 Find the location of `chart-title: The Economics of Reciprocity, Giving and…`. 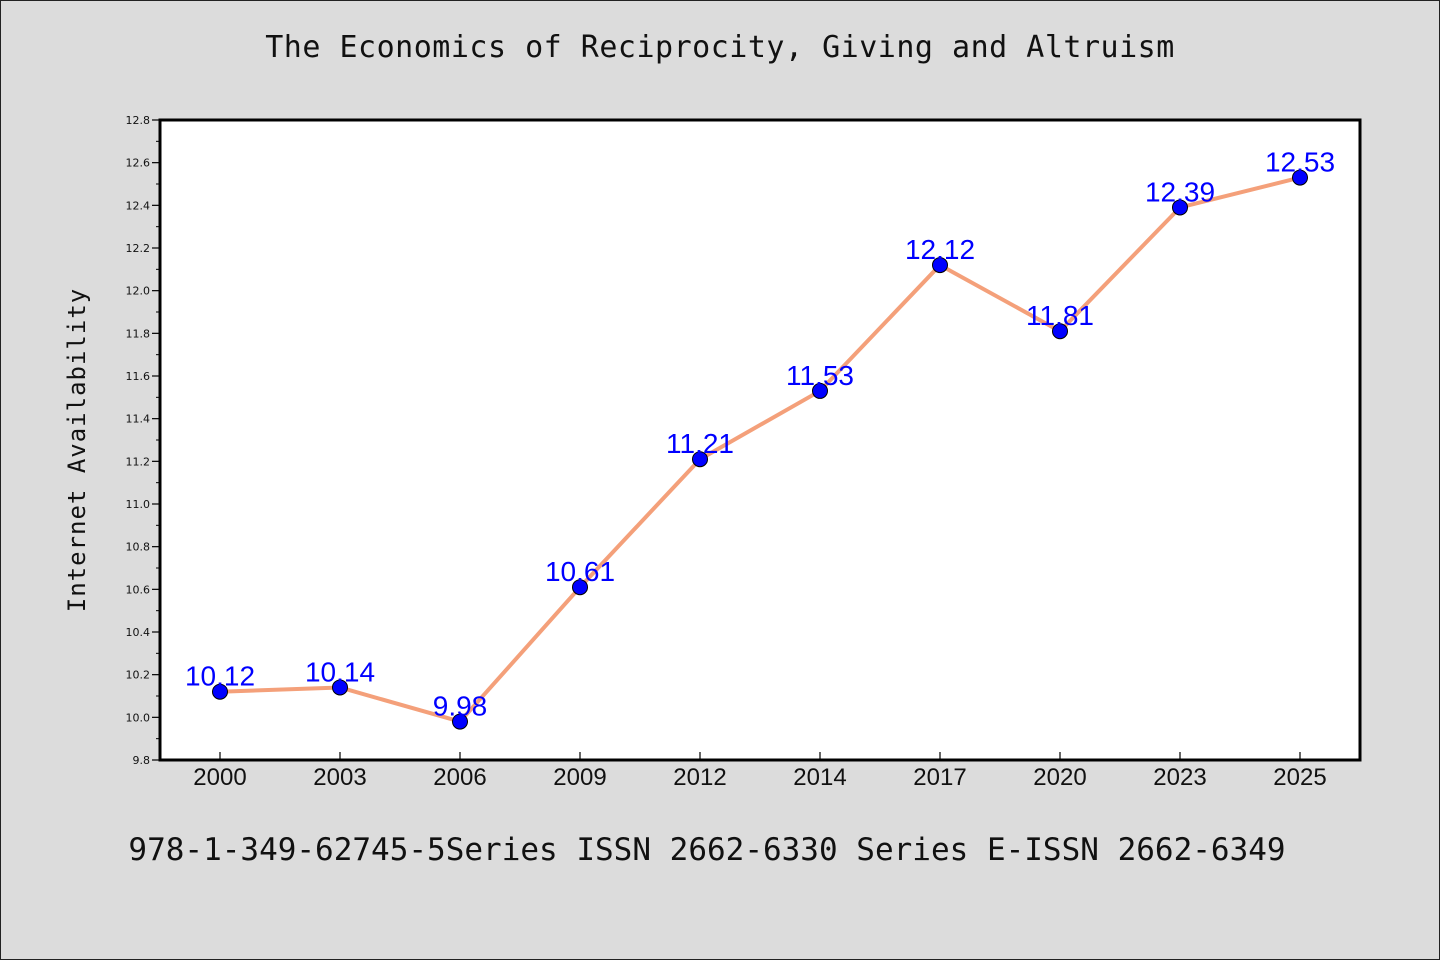

chart-title: The Economics of Reciprocity, Giving and… is located at coordinates (720, 47).